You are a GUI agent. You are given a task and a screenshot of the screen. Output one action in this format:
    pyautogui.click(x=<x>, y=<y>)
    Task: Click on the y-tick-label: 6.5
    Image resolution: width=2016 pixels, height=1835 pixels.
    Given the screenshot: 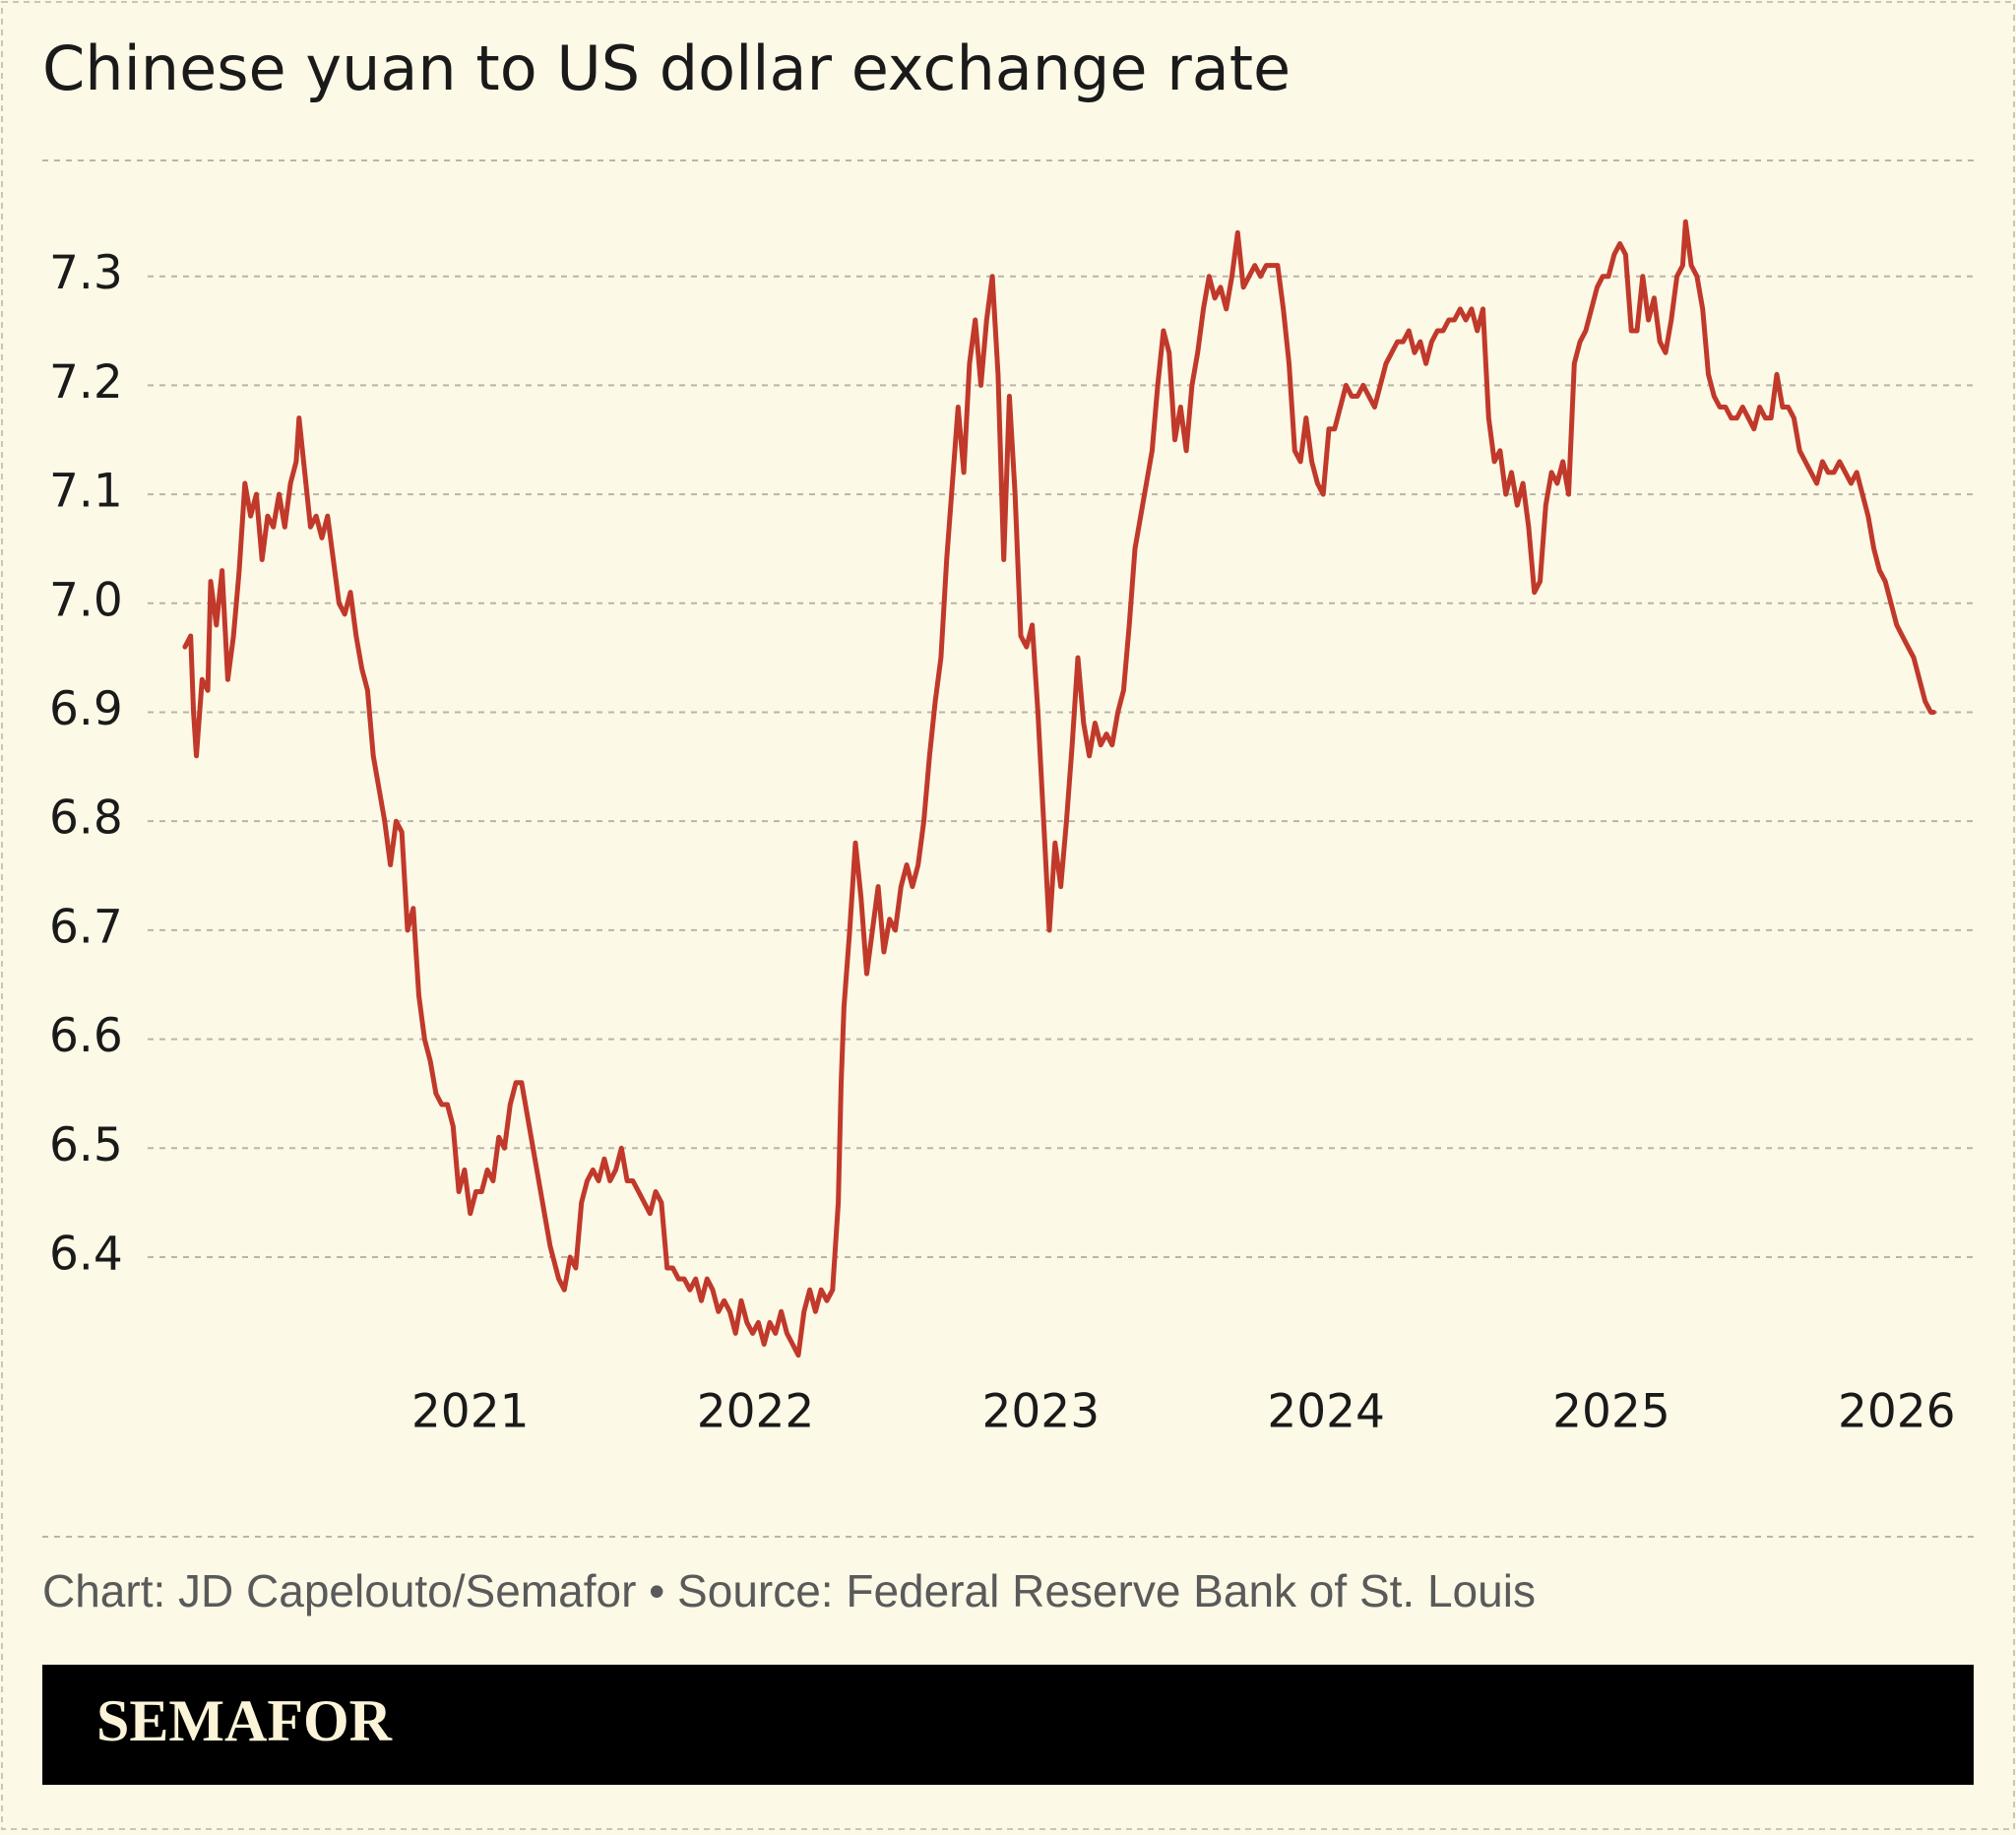 What is the action you would take?
    pyautogui.click(x=86, y=1145)
    